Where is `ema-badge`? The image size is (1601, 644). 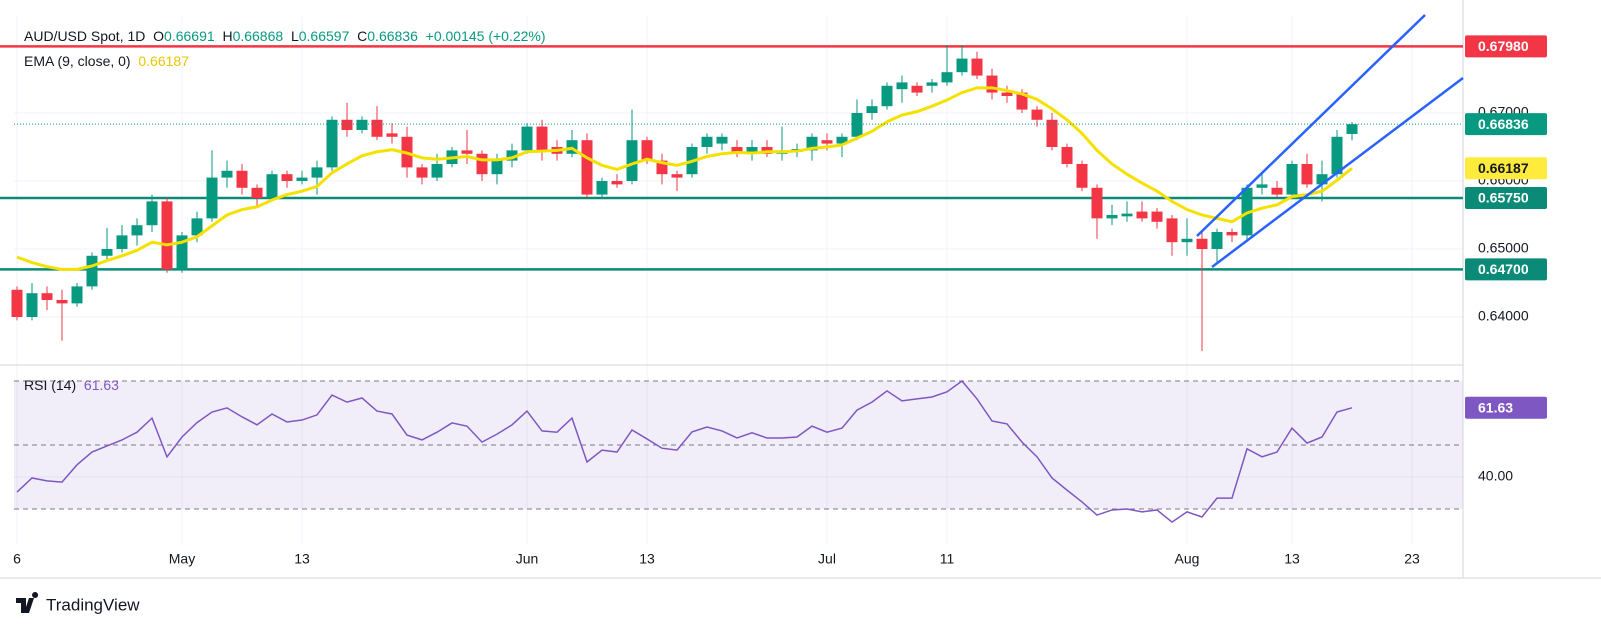
ema-badge is located at coordinates (1506, 168).